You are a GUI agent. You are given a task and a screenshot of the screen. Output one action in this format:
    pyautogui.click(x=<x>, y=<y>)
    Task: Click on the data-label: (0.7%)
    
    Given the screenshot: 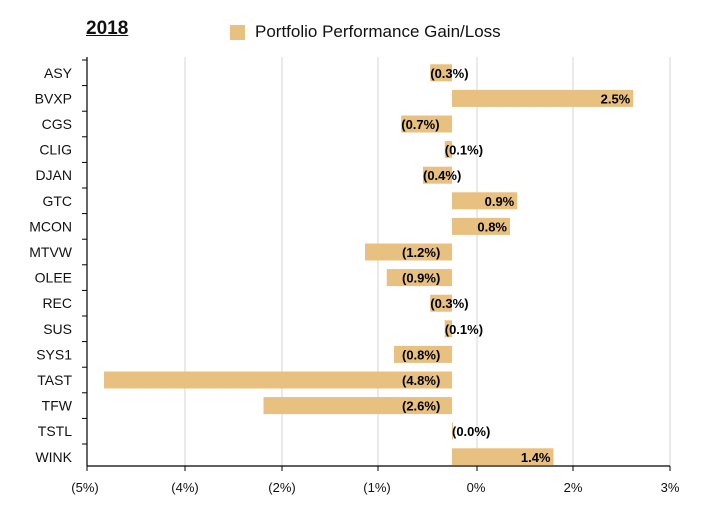 What is the action you would take?
    pyautogui.click(x=420, y=124)
    